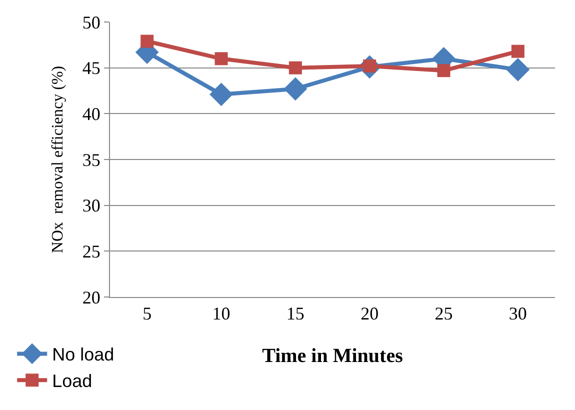 This screenshot has width=575, height=410. I want to click on x-tick-label: 20, so click(369, 314).